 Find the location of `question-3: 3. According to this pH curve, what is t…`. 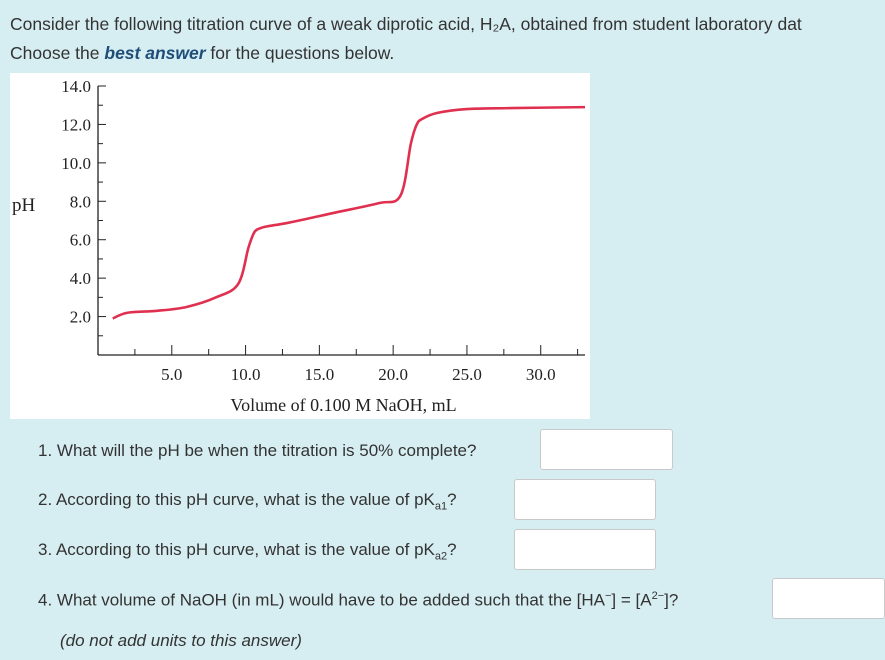

question-3: 3. According to this pH curve, what is t… is located at coordinates (247, 551).